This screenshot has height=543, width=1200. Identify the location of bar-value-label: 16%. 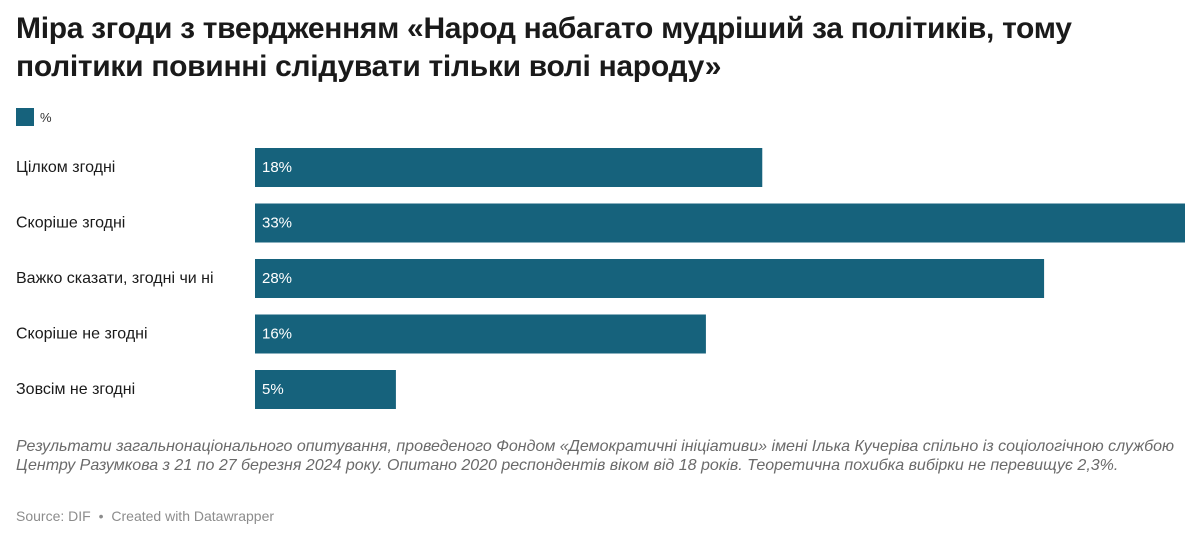
(277, 334).